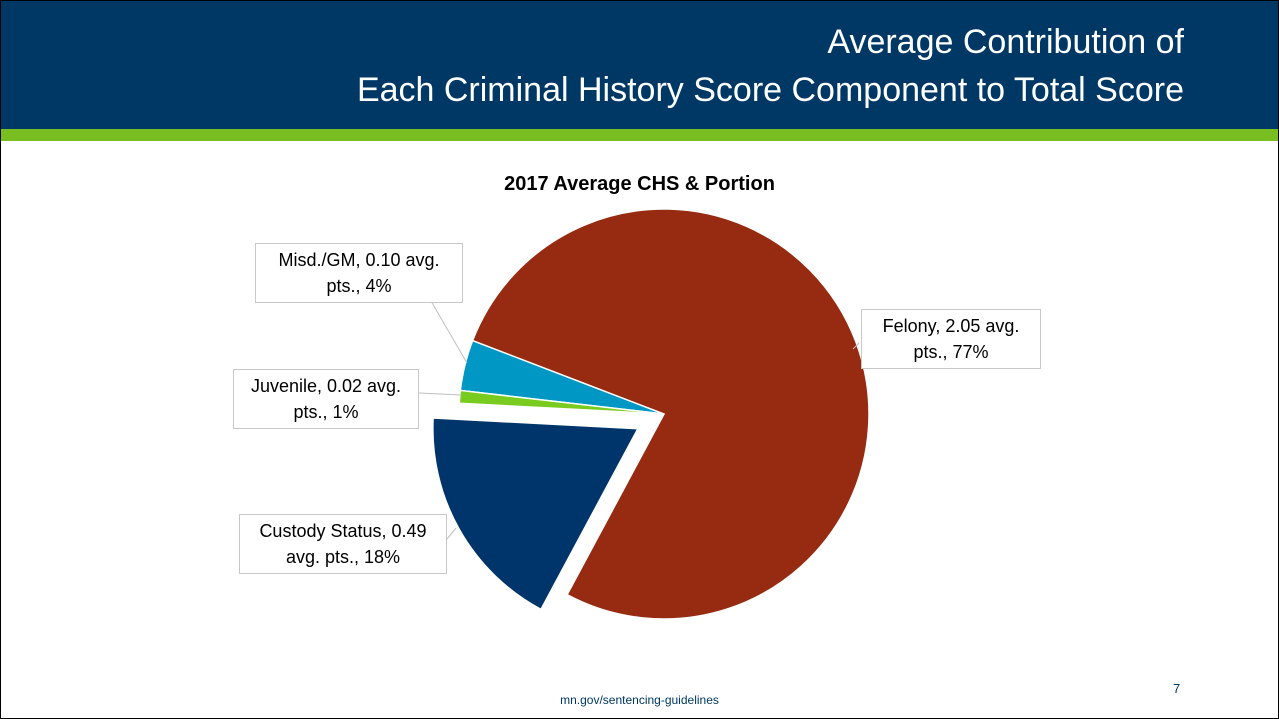  Describe the element at coordinates (639, 135) in the screenshot. I see `header-stripe` at that location.